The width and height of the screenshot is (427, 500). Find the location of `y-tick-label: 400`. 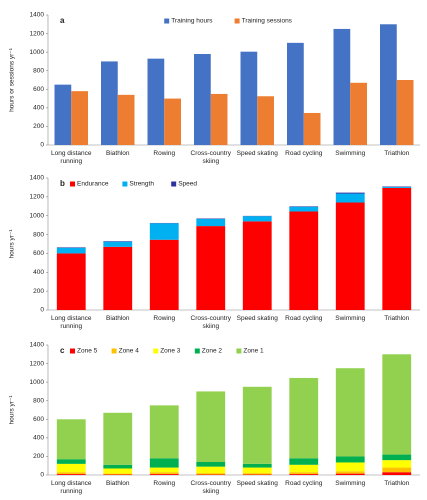

y-tick-label: 400 is located at coordinates (38, 108).